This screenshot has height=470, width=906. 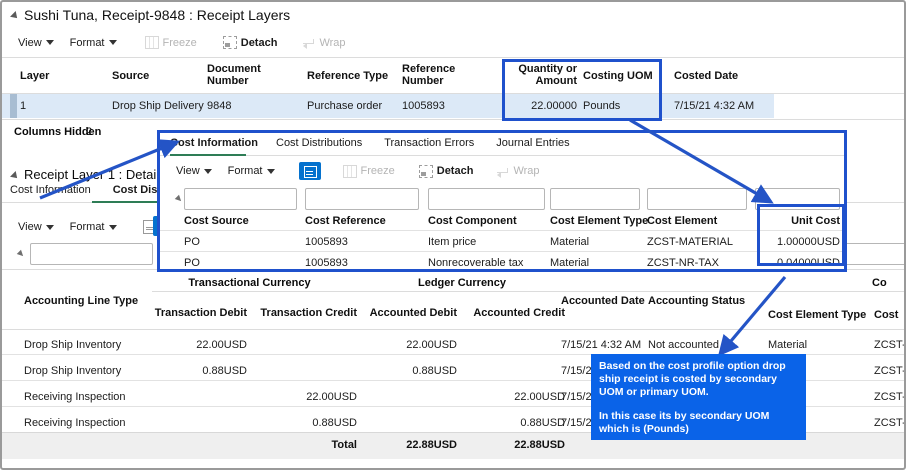 What do you see at coordinates (13, 106) in the screenshot?
I see `row-selector-bar` at bounding box center [13, 106].